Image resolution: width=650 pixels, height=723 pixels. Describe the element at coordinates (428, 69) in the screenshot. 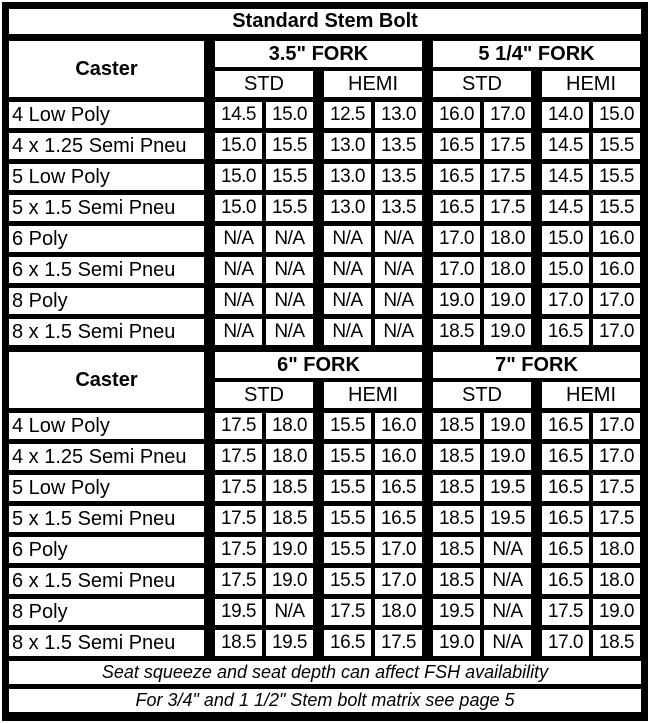

I see `section-1-fork-headers: 3.5" FORK 5 1/4" FORK STD HEMI STD HEMI` at that location.